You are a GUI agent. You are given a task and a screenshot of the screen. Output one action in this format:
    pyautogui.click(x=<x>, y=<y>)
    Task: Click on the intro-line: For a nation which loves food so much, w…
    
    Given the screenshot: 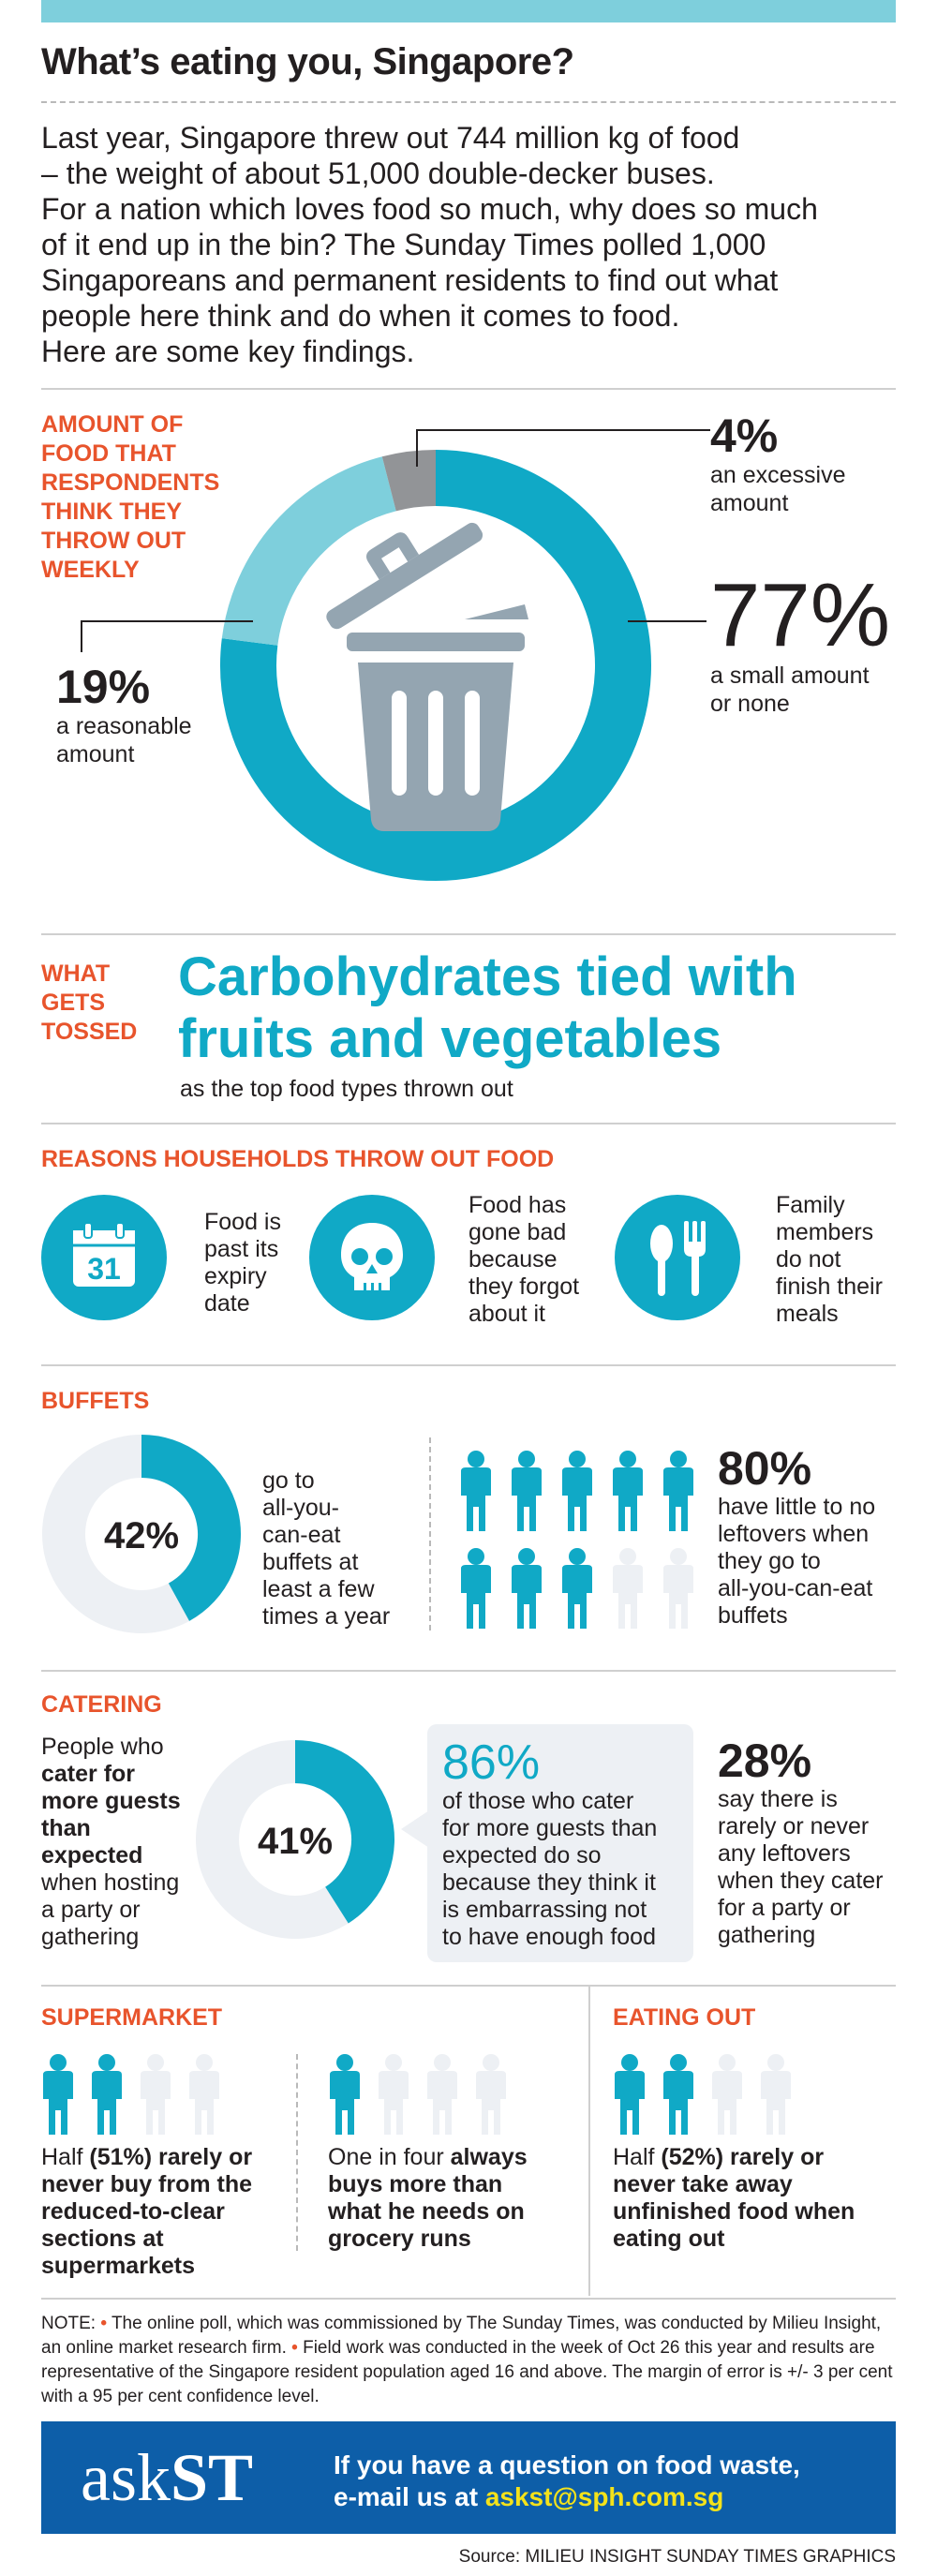 What is the action you would take?
    pyautogui.click(x=429, y=209)
    